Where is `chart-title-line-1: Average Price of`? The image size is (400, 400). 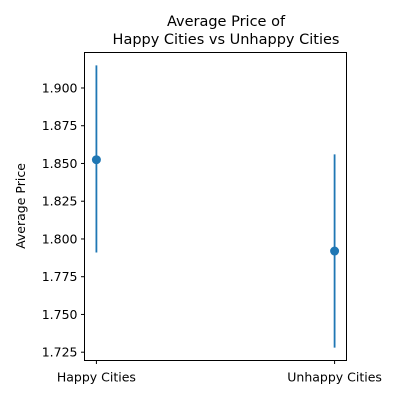
chart-title-line-1: Average Price of is located at coordinates (226, 22).